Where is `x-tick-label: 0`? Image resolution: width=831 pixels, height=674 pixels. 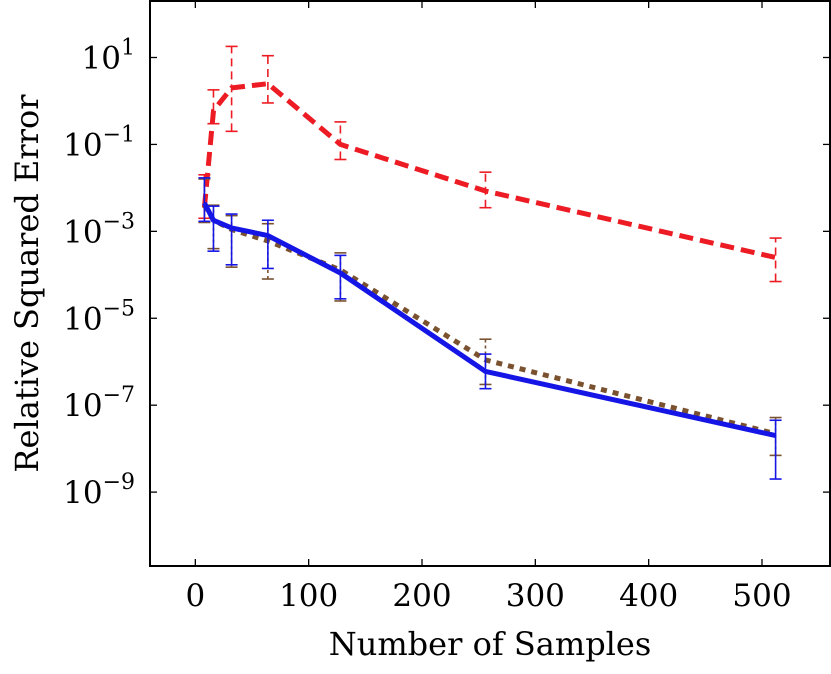
x-tick-label: 0 is located at coordinates (195, 596).